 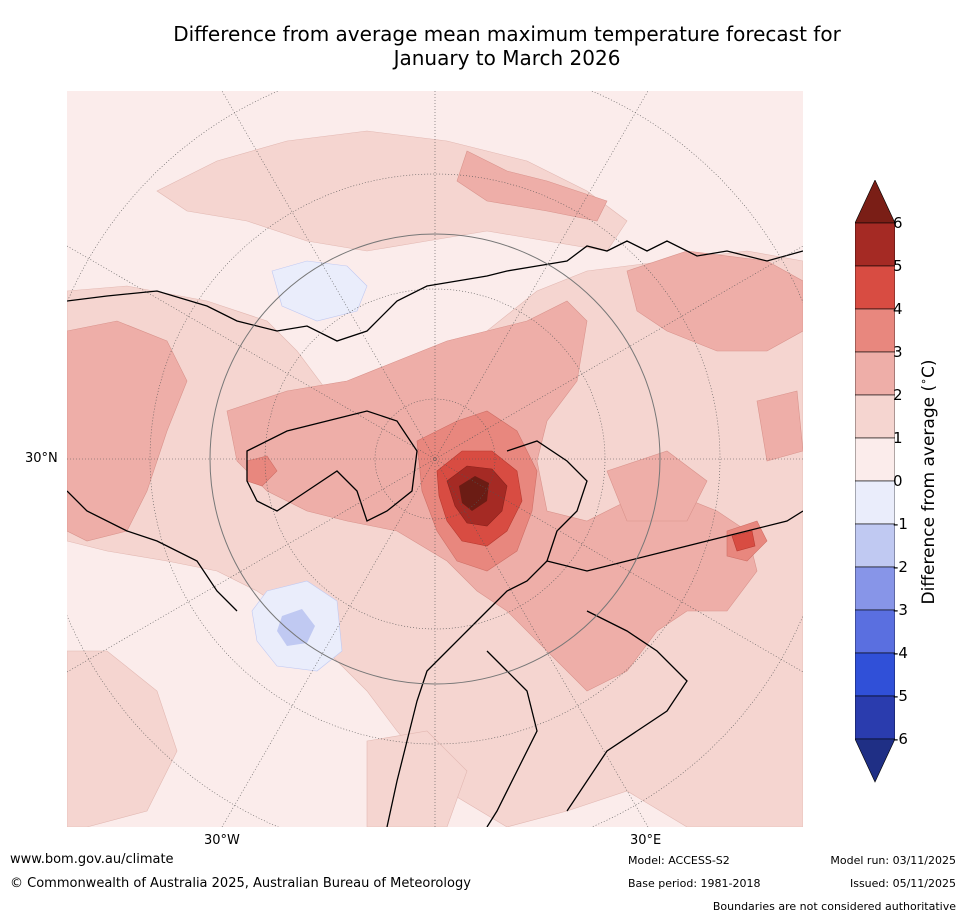 I want to click on colorbar-tick-label: -2, so click(x=900, y=567).